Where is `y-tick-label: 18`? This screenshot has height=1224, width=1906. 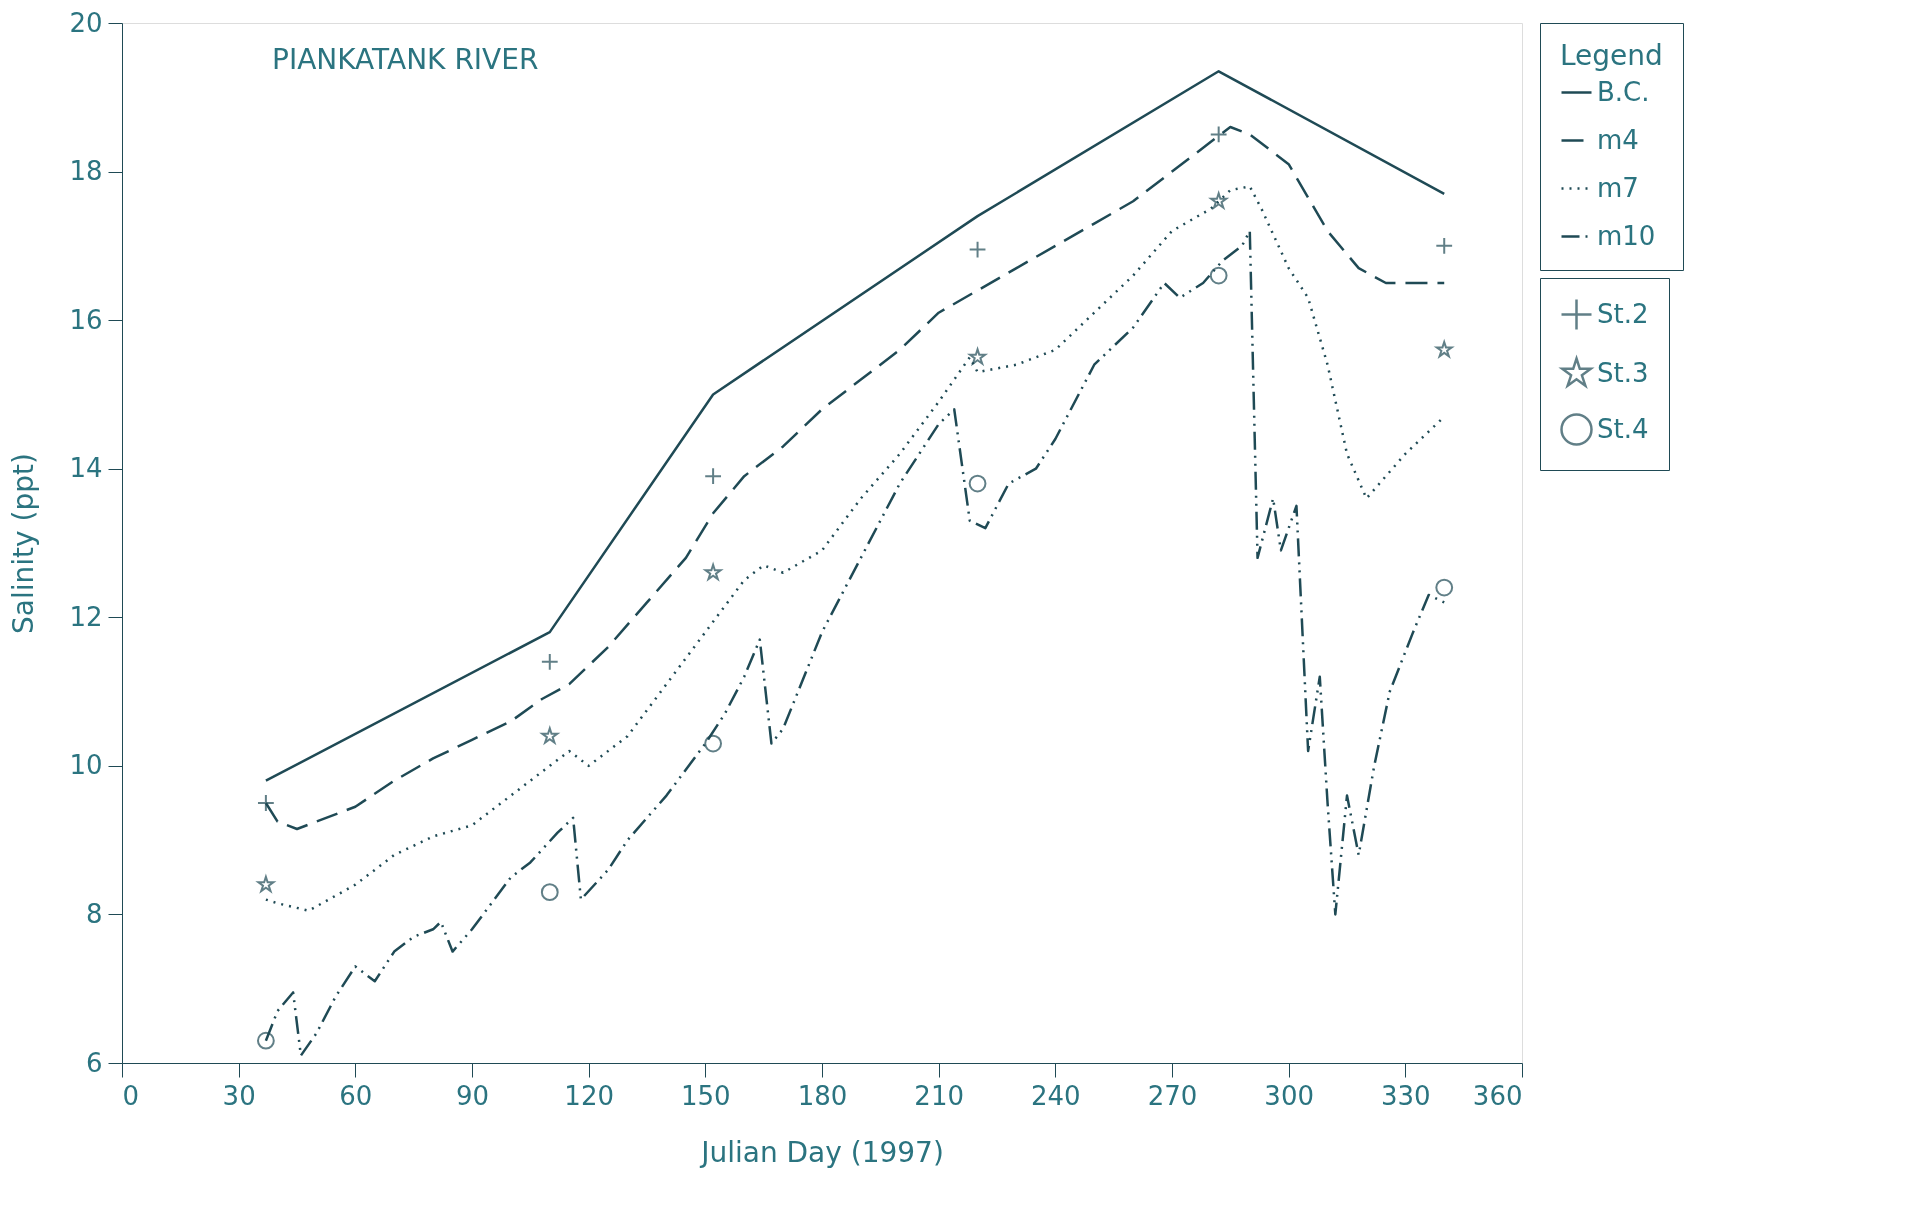 y-tick-label: 18 is located at coordinates (86, 171).